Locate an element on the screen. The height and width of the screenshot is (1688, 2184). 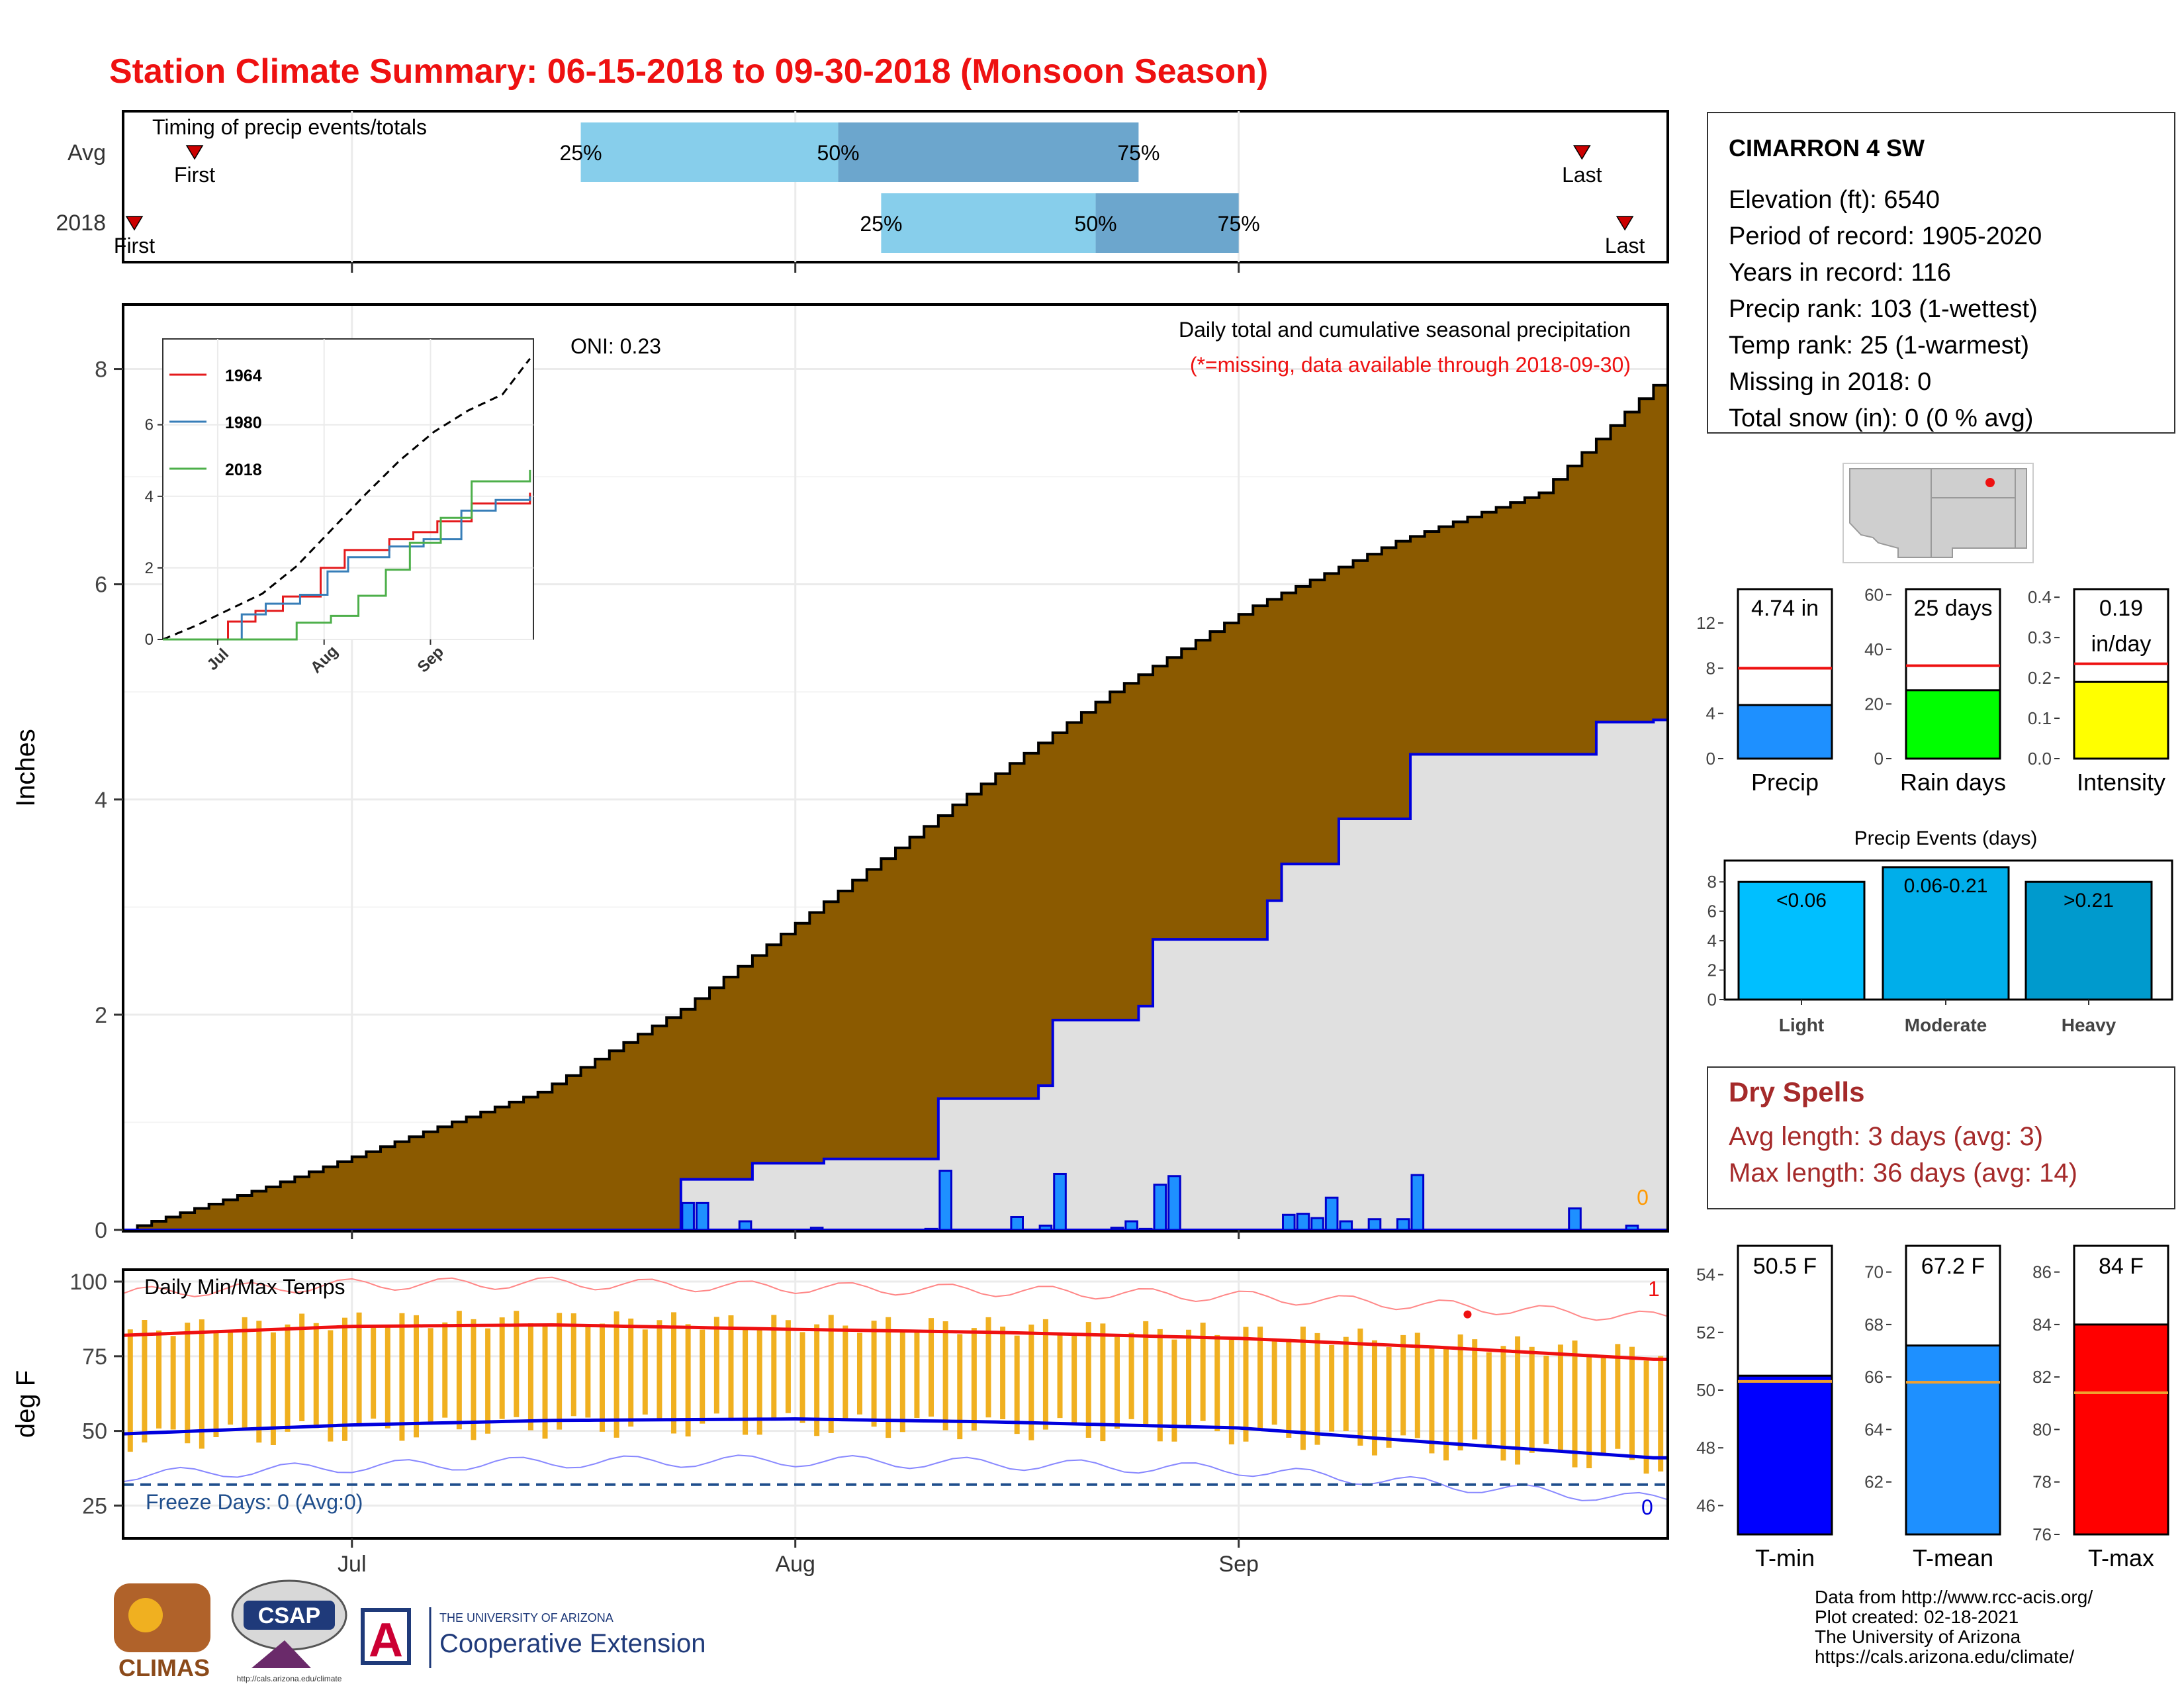
station-period: Period of record: 1905-2020 is located at coordinates (1885, 236).